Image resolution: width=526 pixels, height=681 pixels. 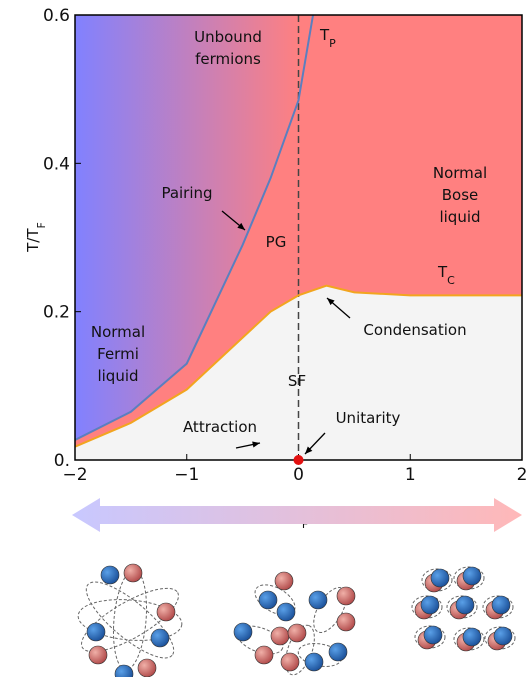 I want to click on curve-label-part: C, so click(x=451, y=280).